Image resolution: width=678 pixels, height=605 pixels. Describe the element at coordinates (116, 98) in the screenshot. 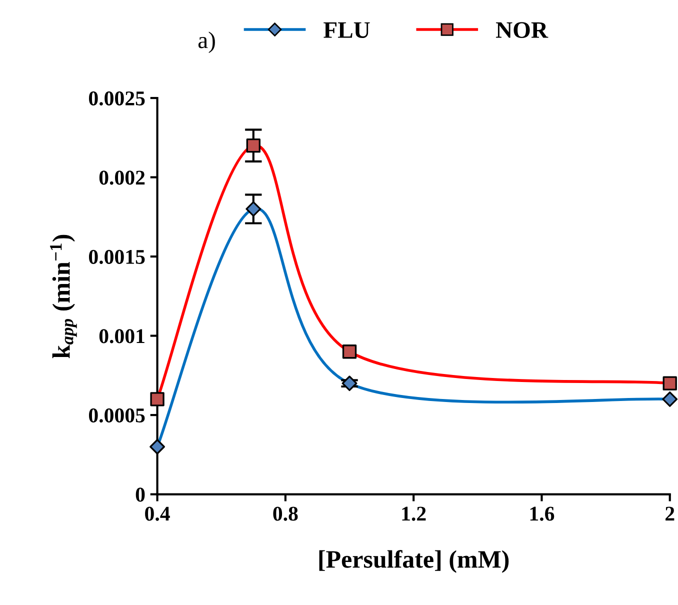

I see `y-tick-label: 0.0025` at that location.